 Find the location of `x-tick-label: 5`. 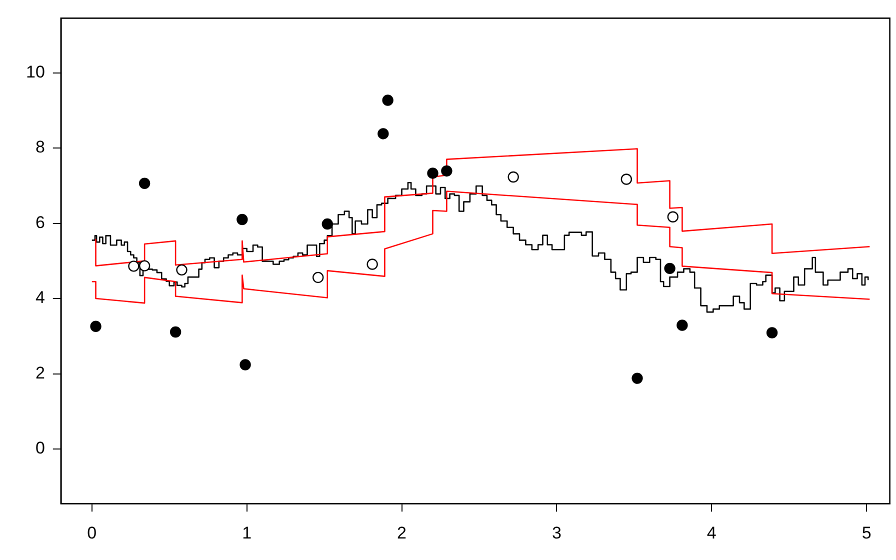

x-tick-label: 5 is located at coordinates (867, 532).